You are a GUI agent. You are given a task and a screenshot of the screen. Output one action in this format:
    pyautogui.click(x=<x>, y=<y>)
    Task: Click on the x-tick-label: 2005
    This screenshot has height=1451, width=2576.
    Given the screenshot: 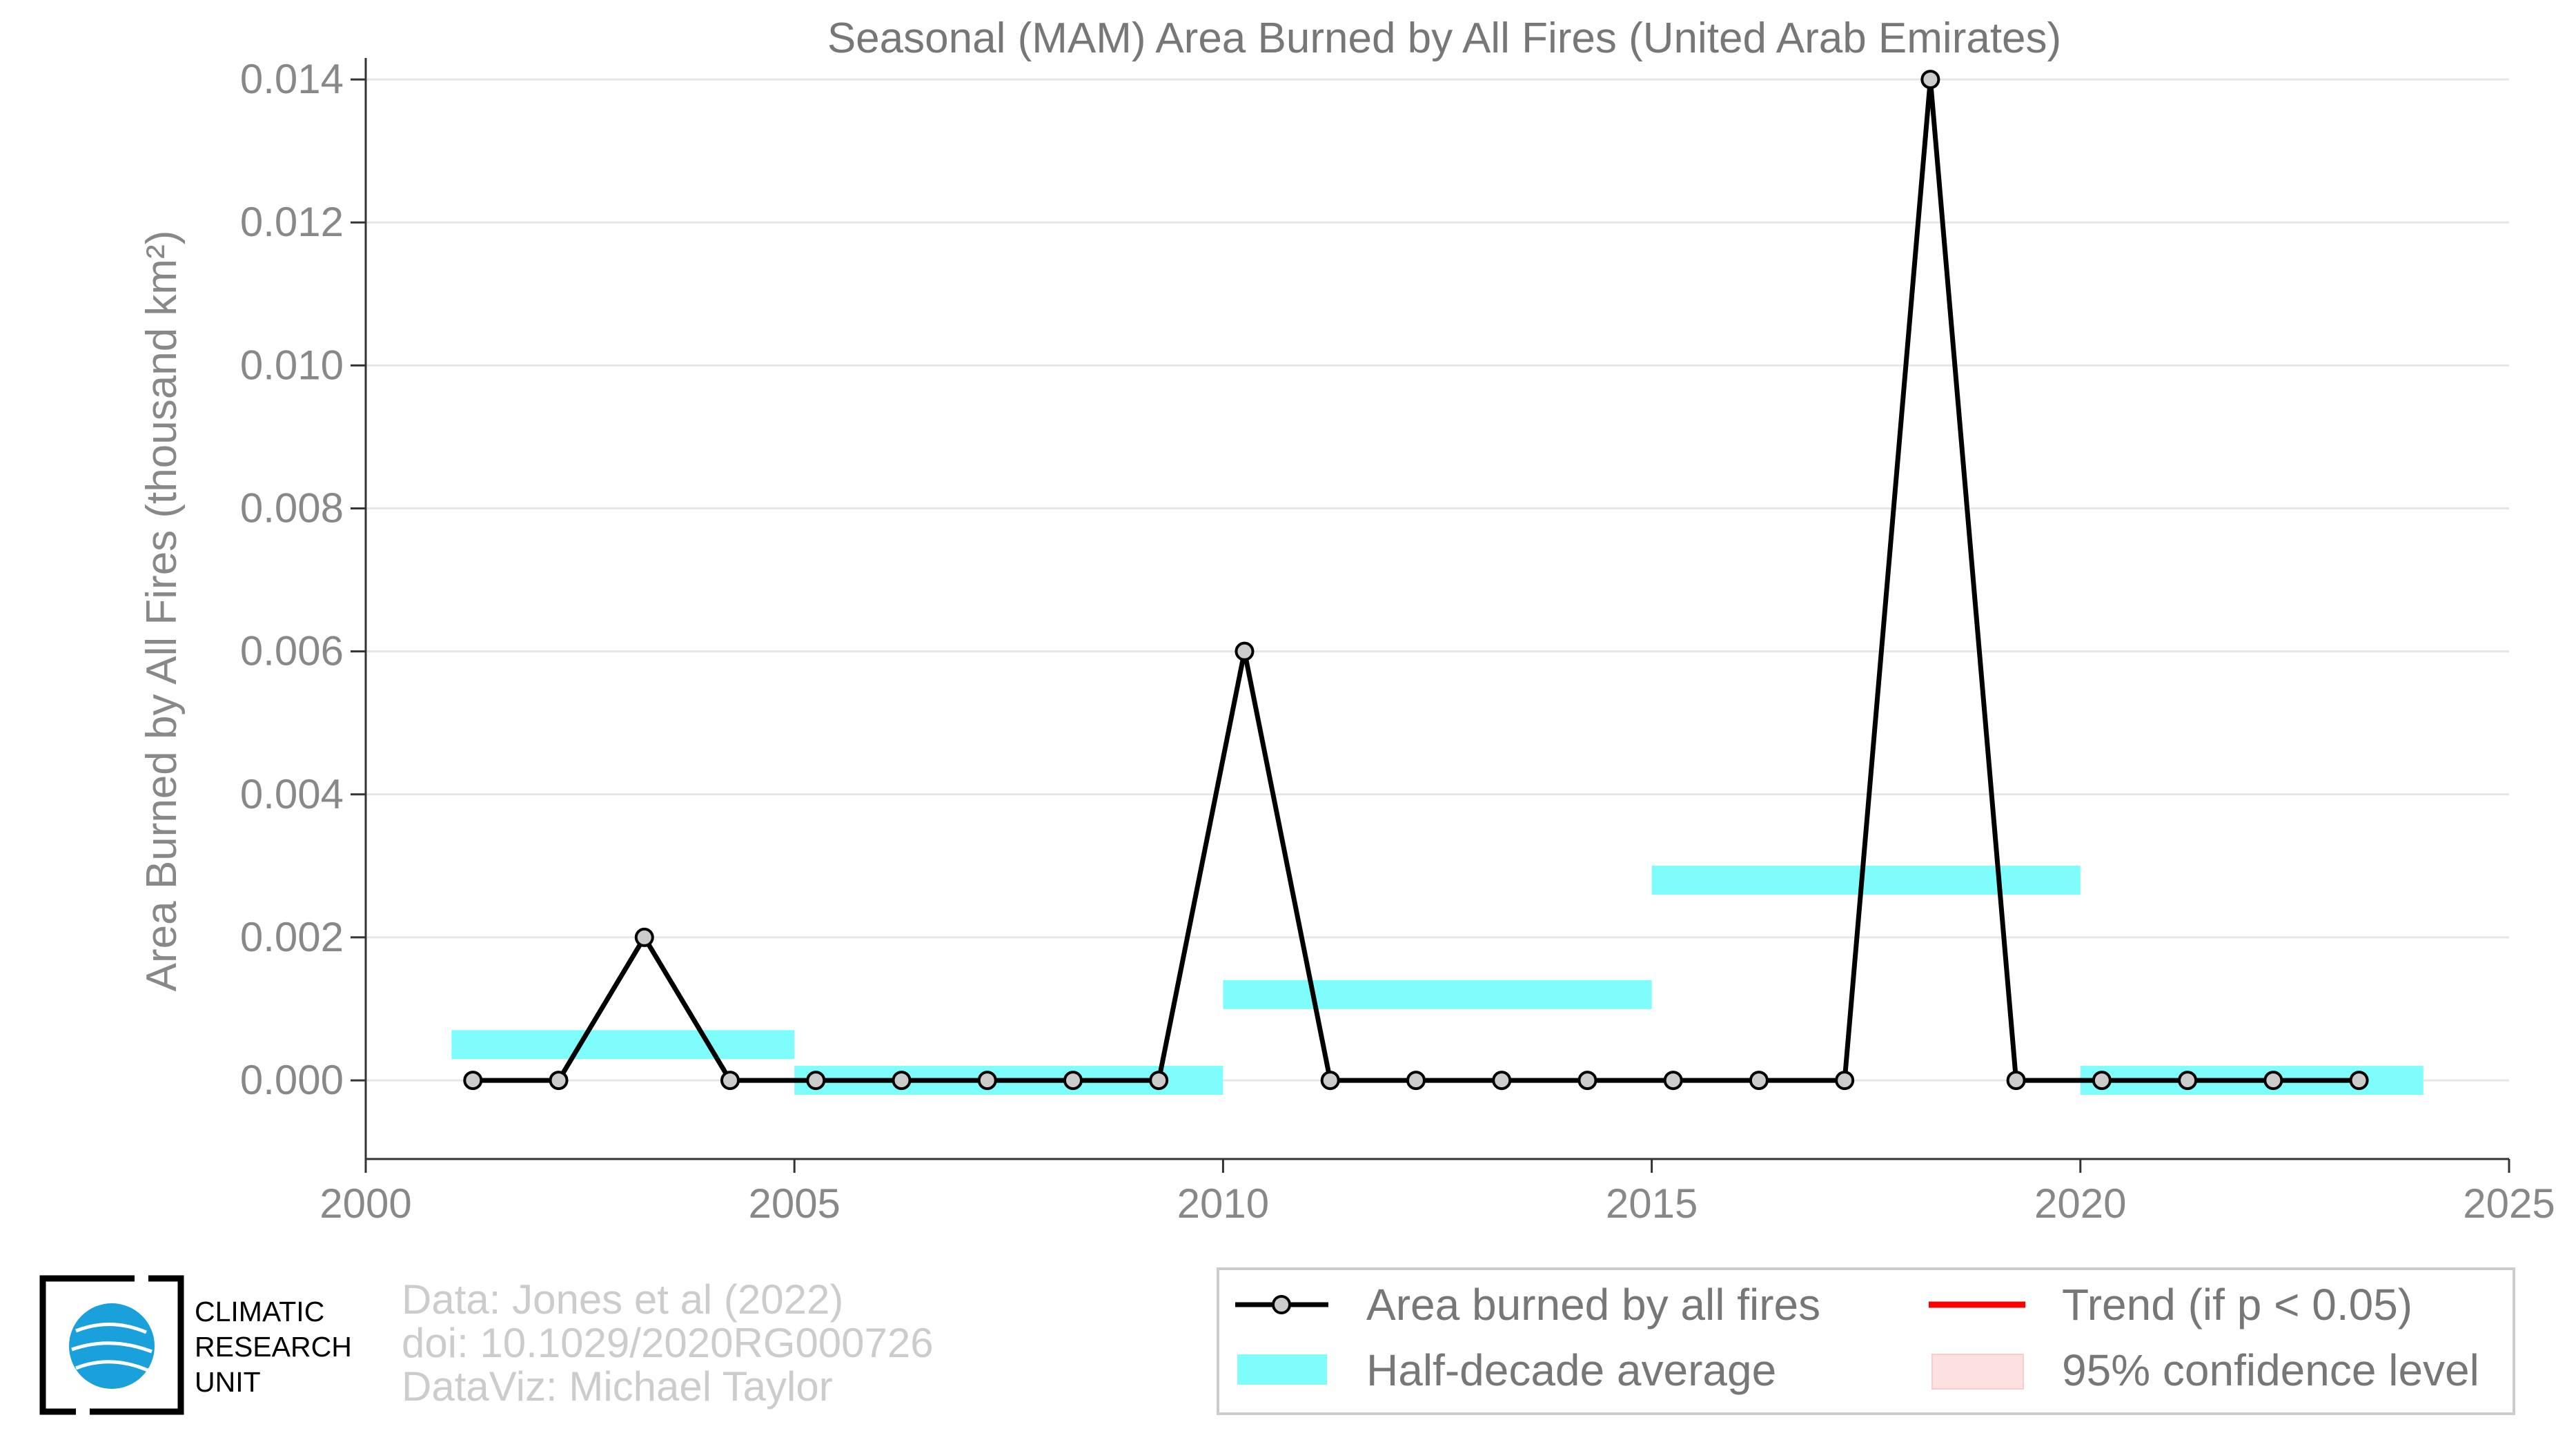 What is the action you would take?
    pyautogui.click(x=794, y=1203)
    